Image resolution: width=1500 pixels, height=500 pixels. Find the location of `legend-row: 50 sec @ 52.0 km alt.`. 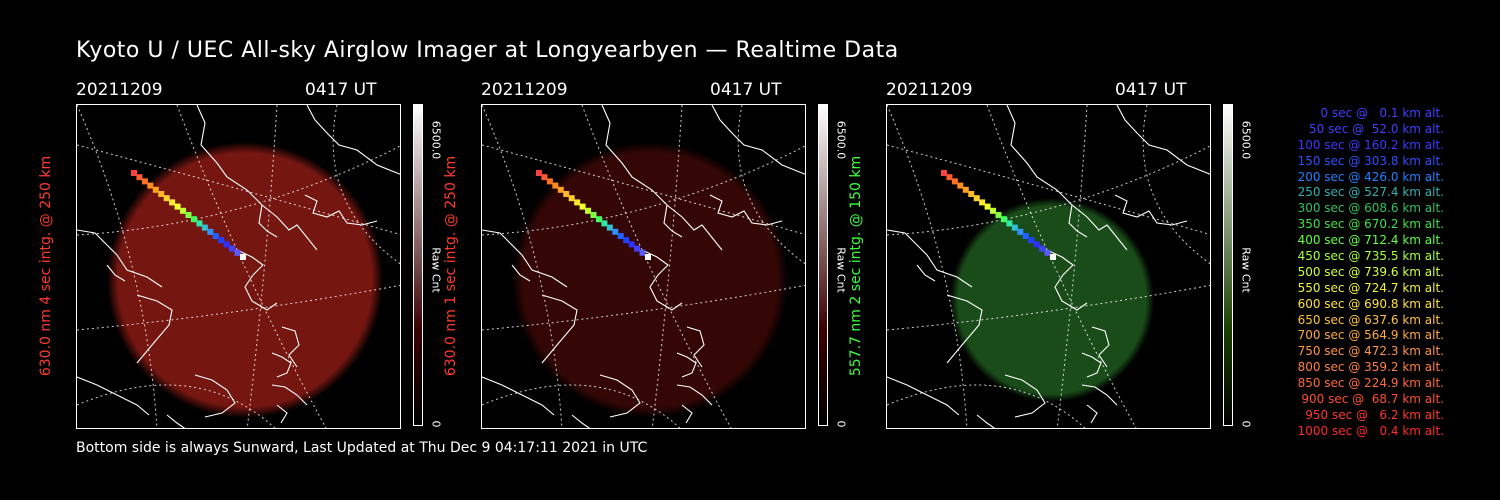

legend-row: 50 sec @ 52.0 km alt. is located at coordinates (1374, 128).